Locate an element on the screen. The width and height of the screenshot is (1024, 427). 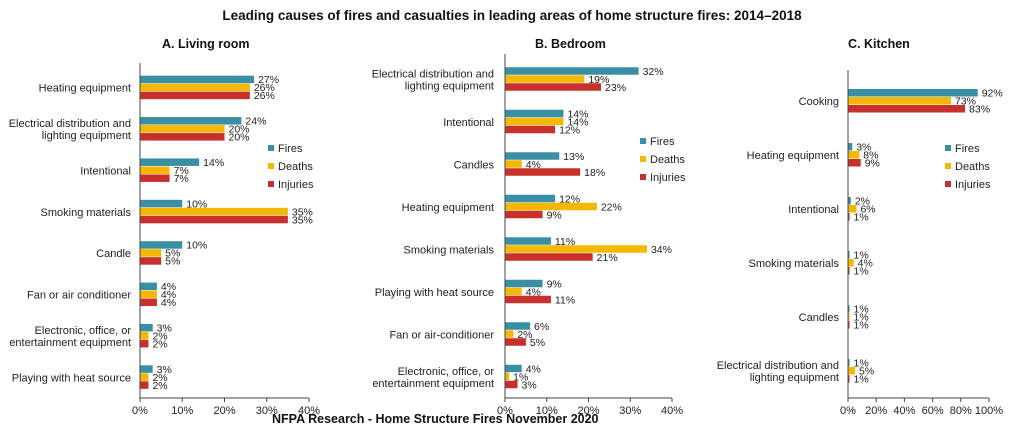
data-label: 26% is located at coordinates (264, 96).